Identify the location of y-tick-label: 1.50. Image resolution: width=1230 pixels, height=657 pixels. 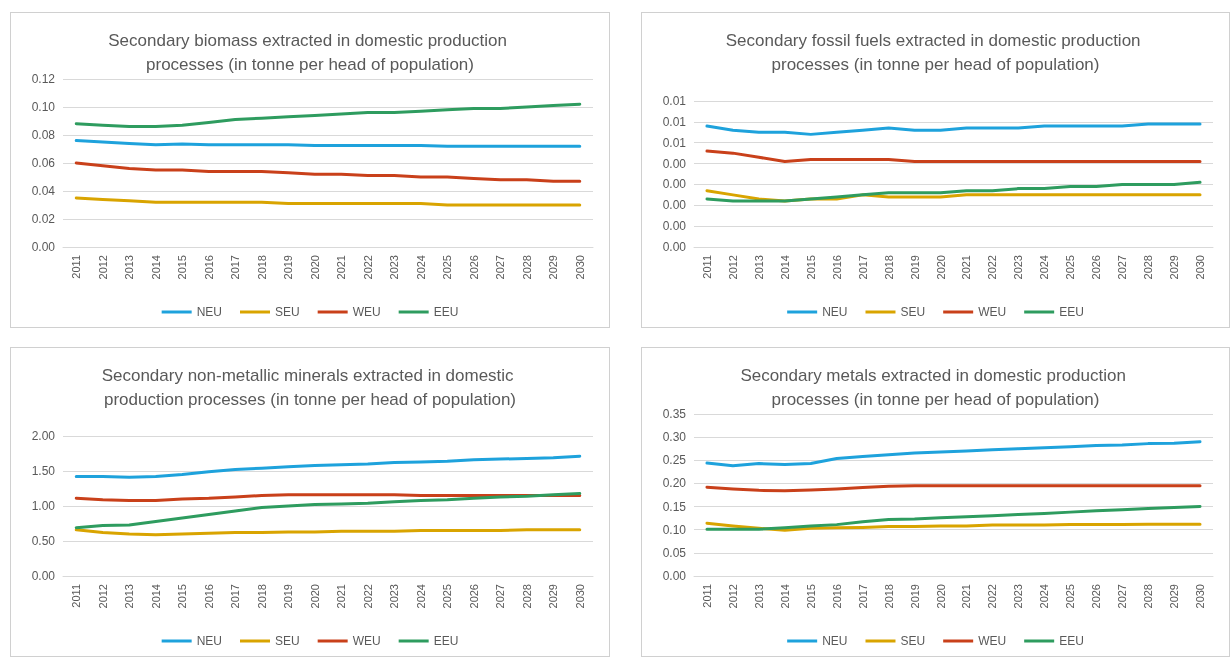
(43, 471).